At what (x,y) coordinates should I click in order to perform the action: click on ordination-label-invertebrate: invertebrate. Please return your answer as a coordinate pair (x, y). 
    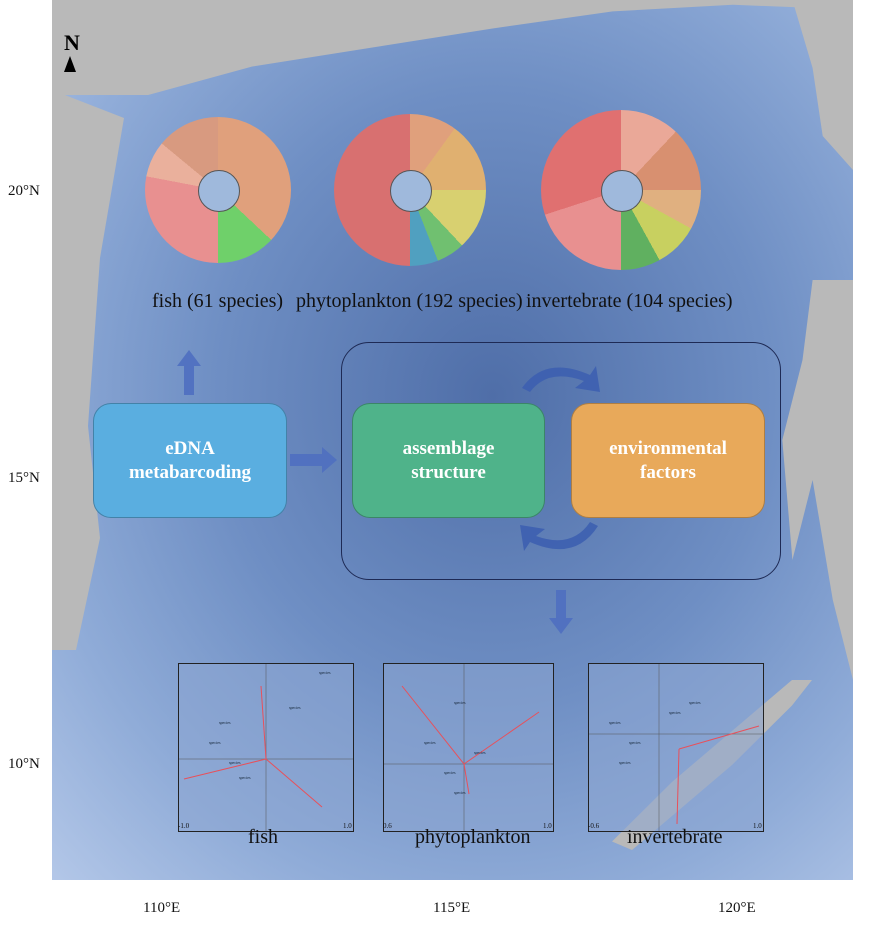
    Looking at the image, I should click on (675, 837).